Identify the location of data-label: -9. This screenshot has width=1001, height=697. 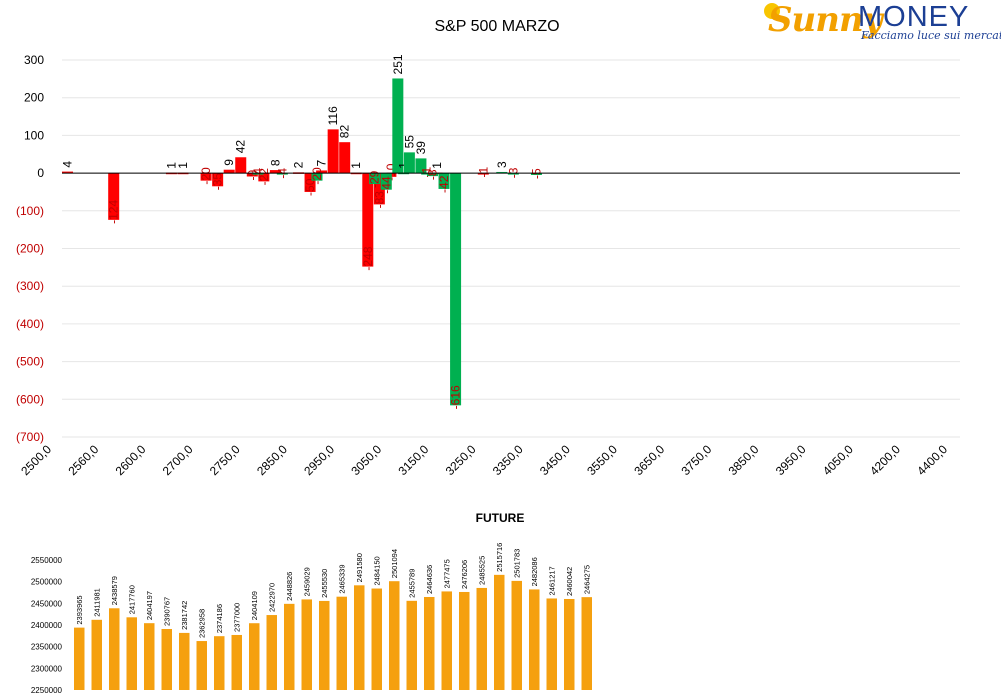
(252, 174).